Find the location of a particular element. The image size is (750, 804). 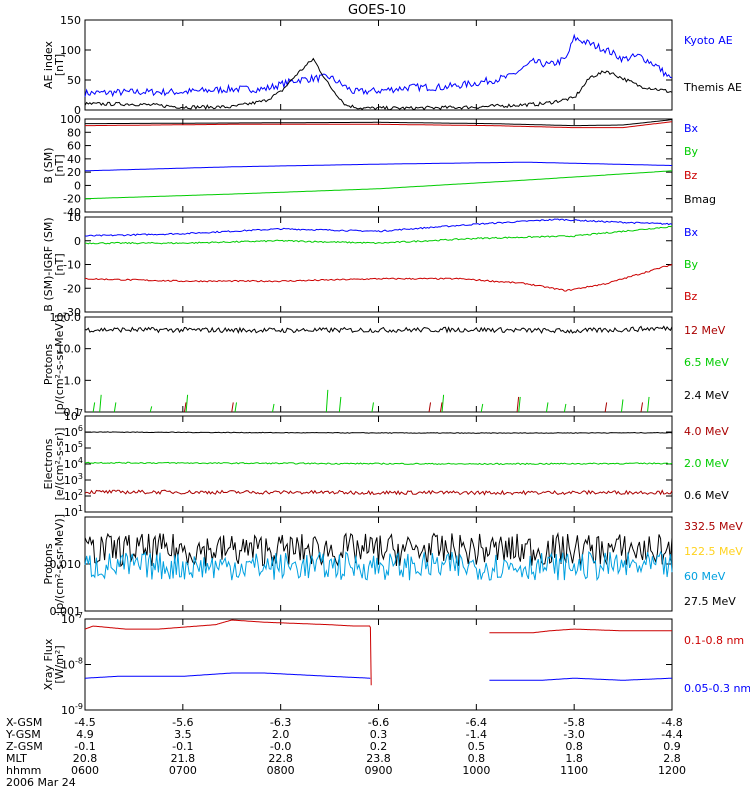

x-tick-value: 1100 is located at coordinates (574, 770).